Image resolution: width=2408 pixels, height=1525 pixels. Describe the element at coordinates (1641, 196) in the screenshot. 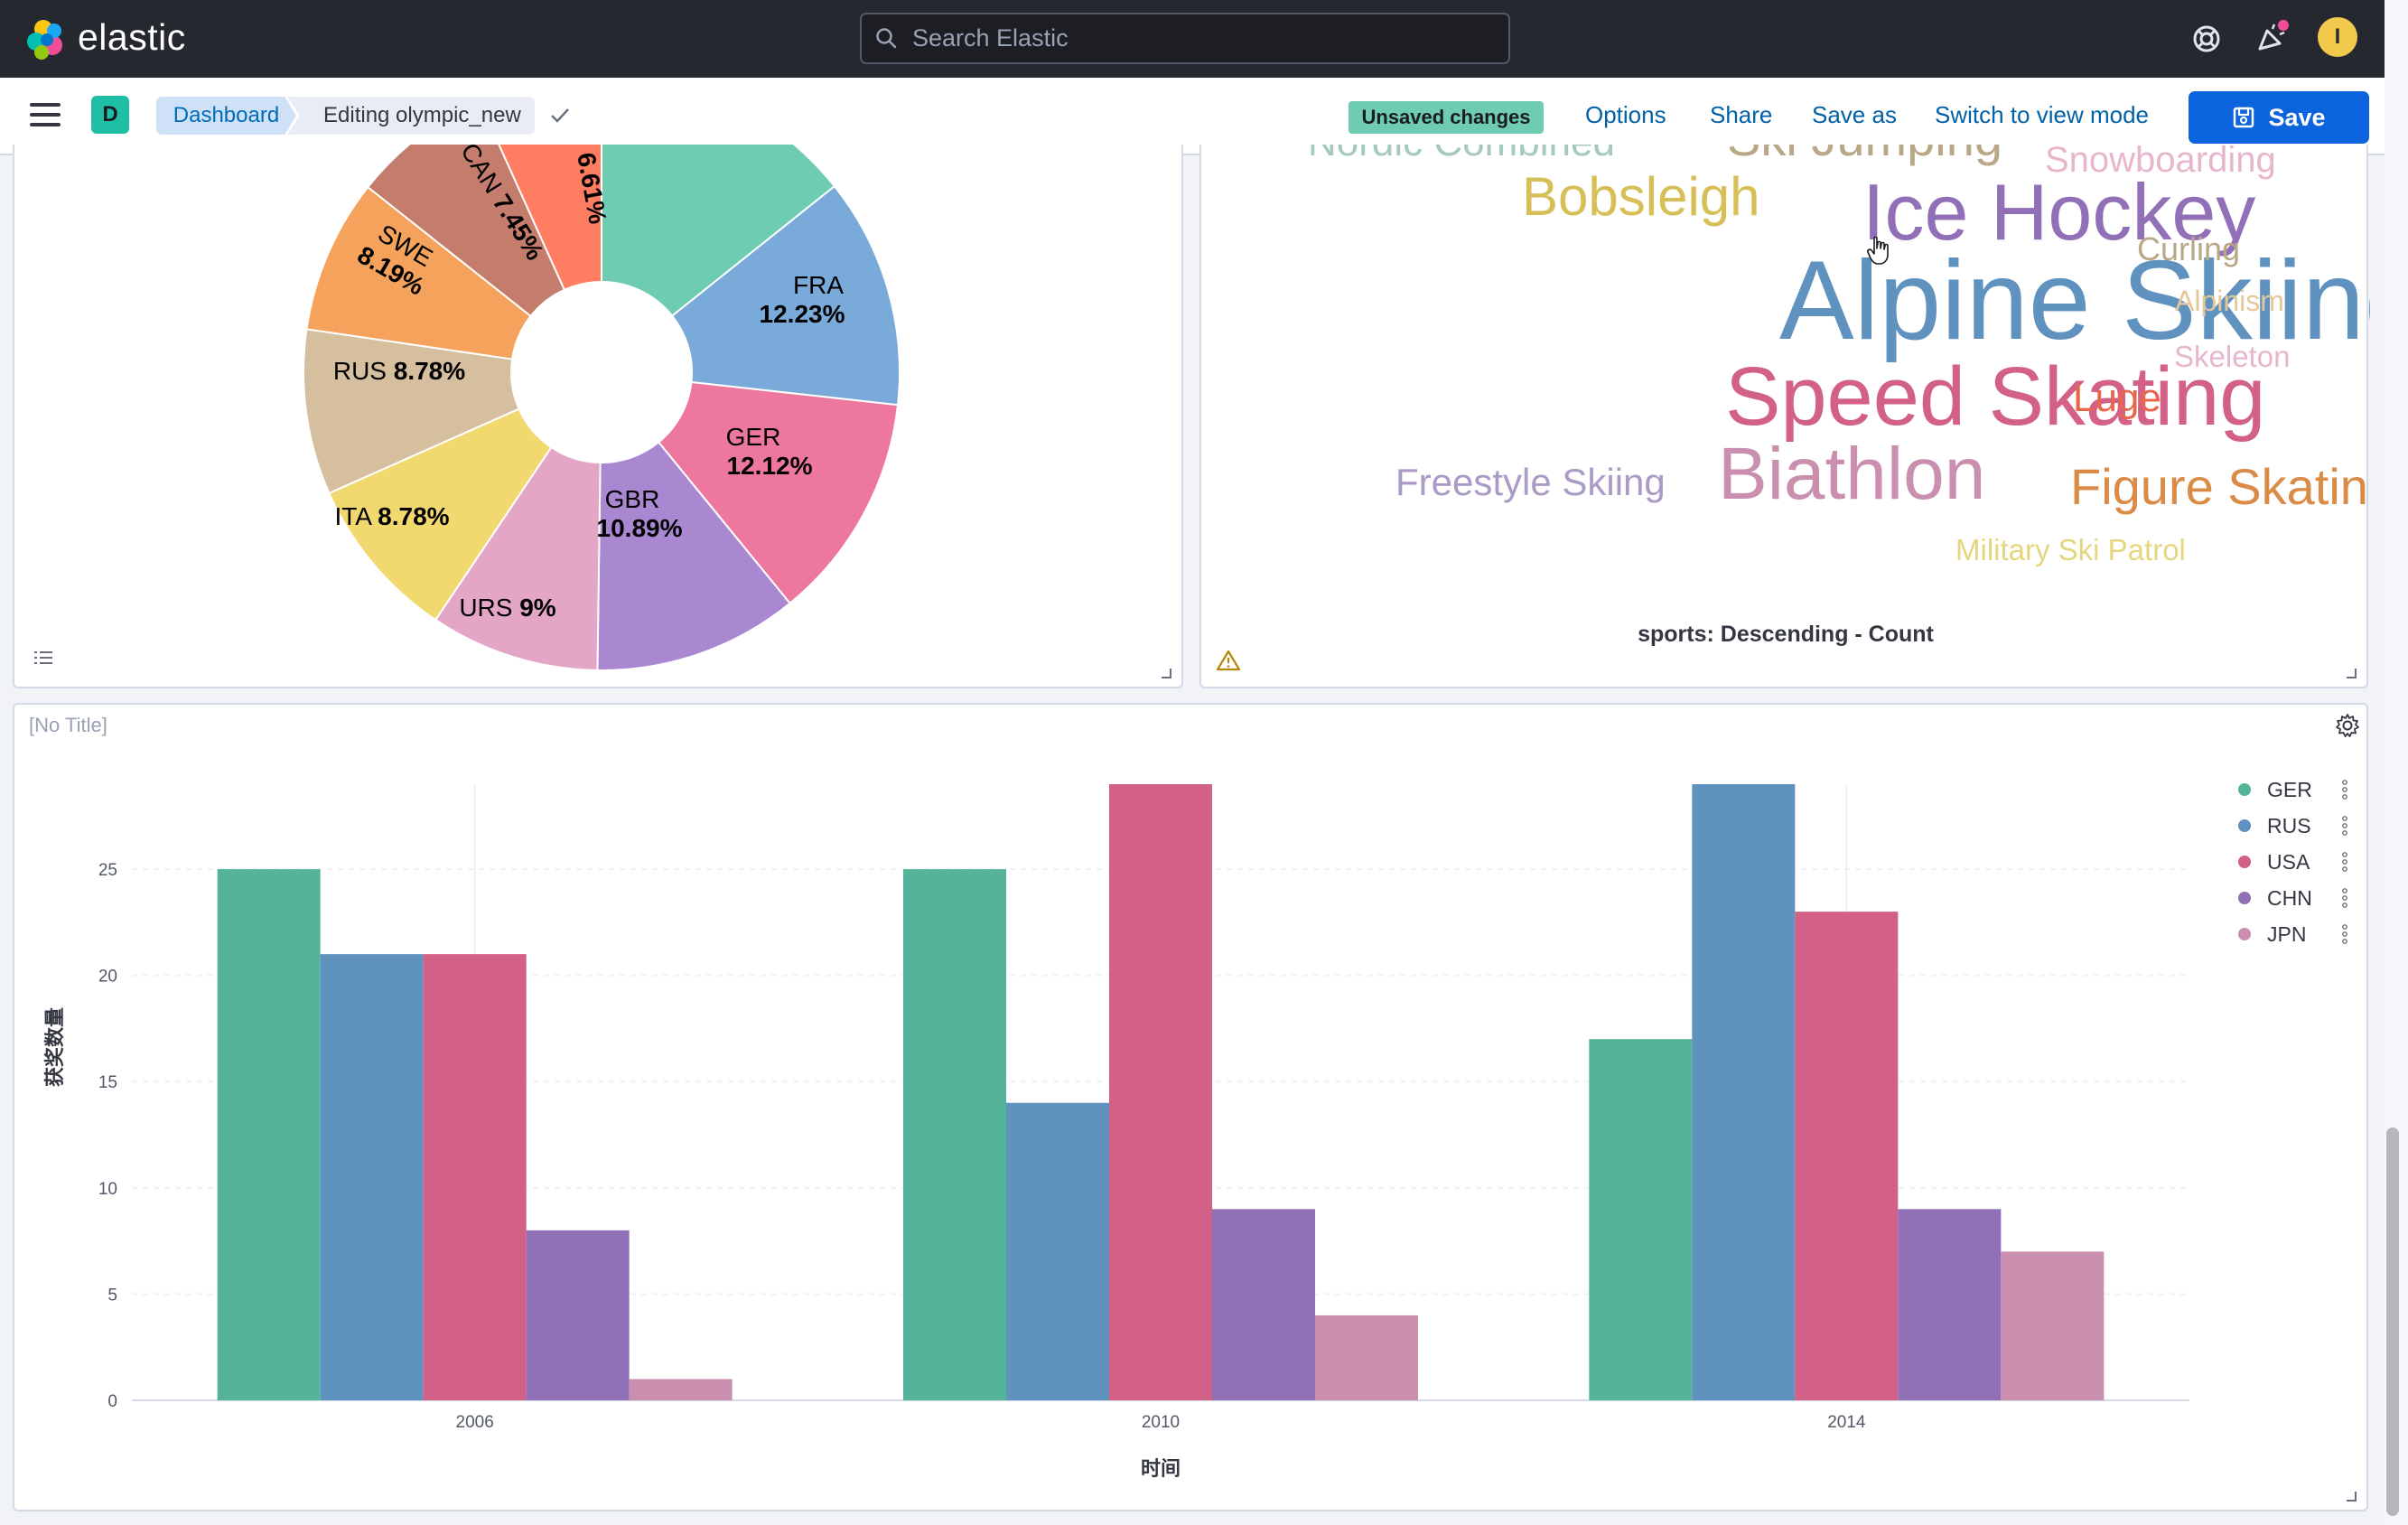

I see `tag-cloud-word: Bobsleigh` at that location.